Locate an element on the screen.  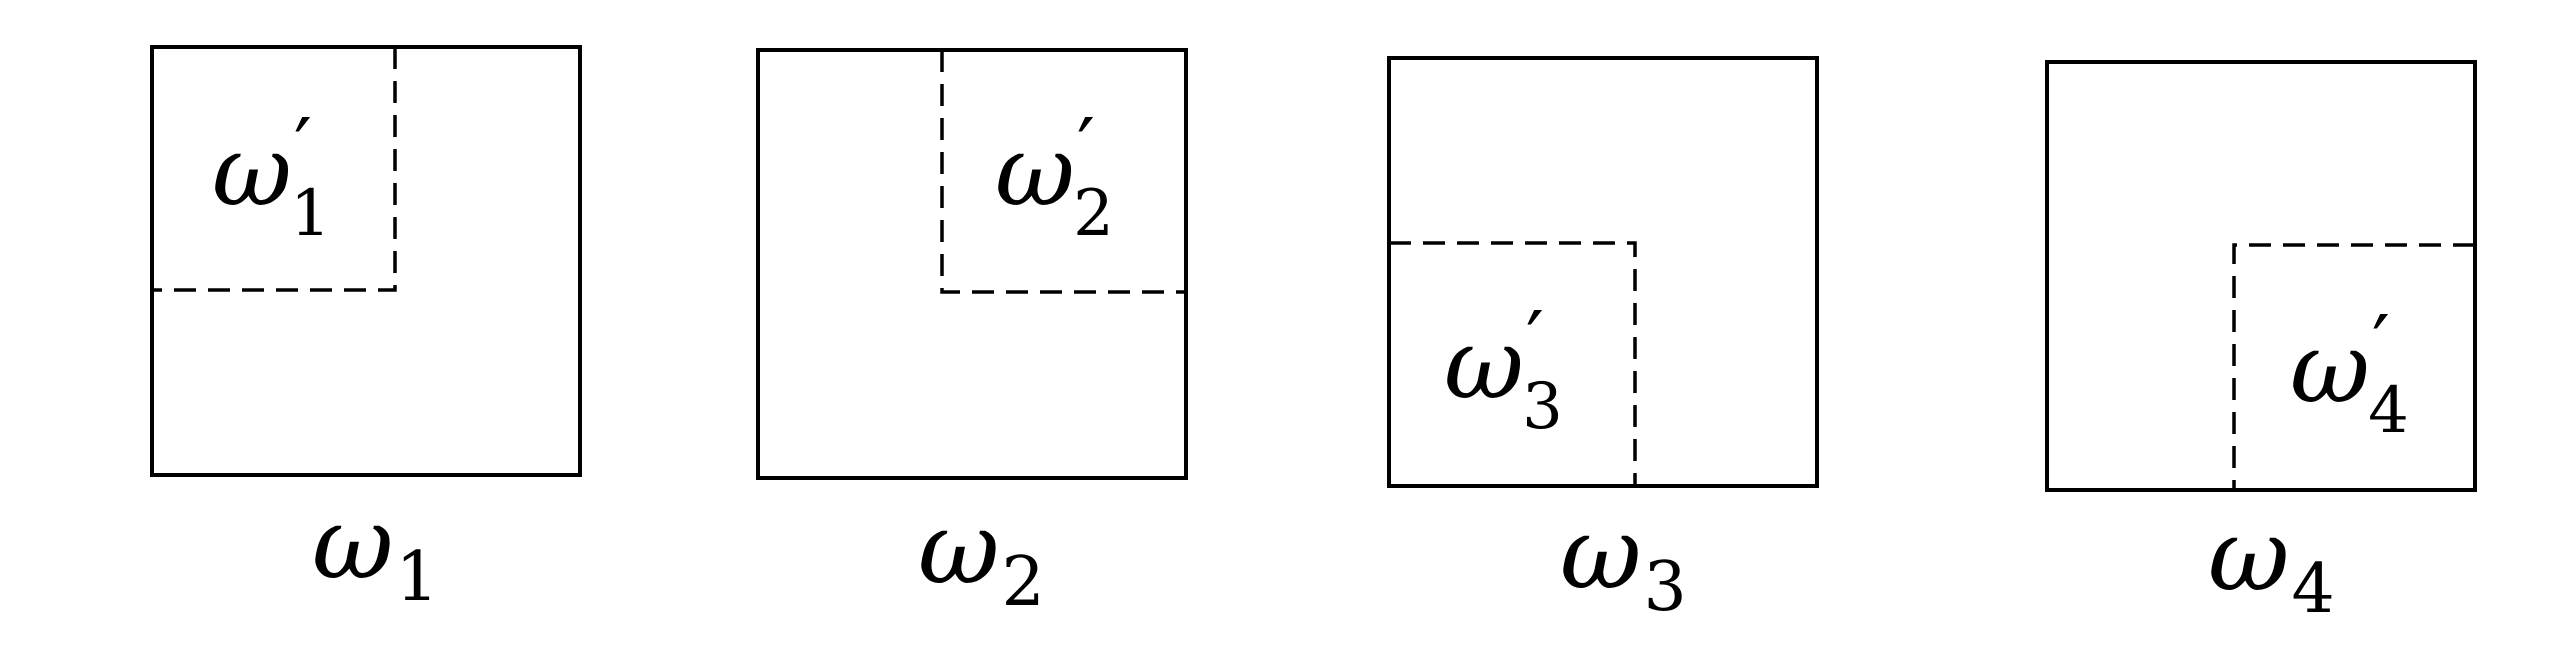
domain-label-3: ω3 is located at coordinates (1623, 561).